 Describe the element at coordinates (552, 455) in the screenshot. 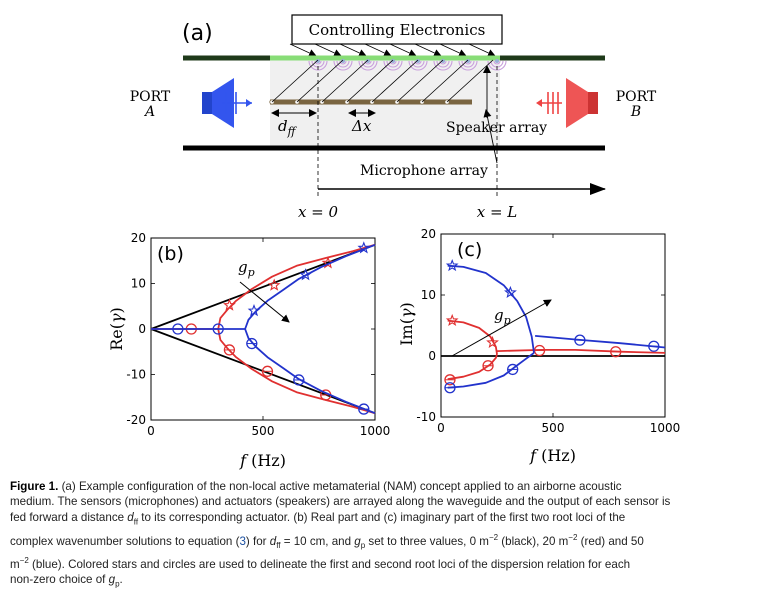

I see `panel-c-xlabel: f (Hz)` at that location.